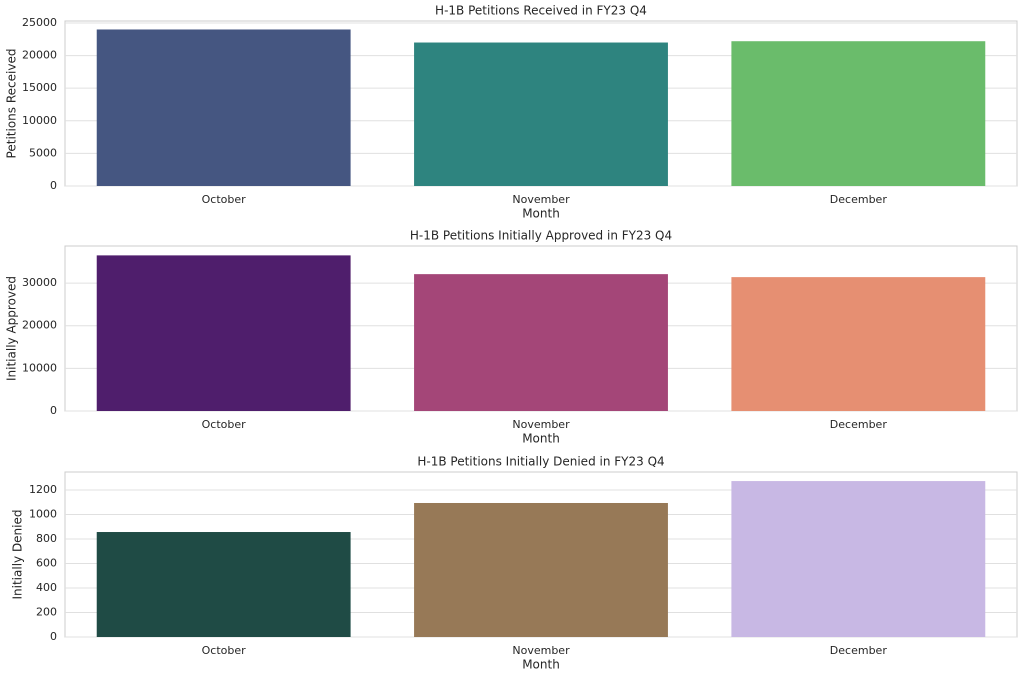  What do you see at coordinates (39, 282) in the screenshot?
I see `y-tick-label: 30000` at bounding box center [39, 282].